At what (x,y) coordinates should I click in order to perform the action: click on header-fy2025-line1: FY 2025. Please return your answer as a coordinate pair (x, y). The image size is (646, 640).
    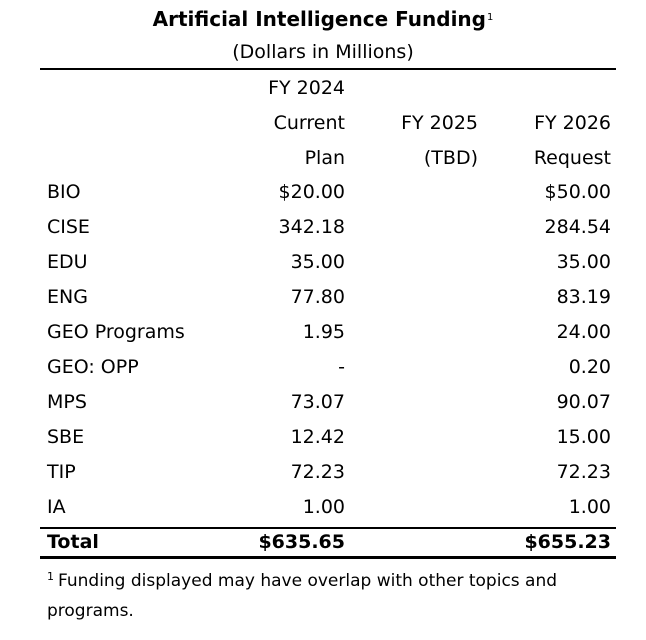
    Looking at the image, I should click on (439, 123).